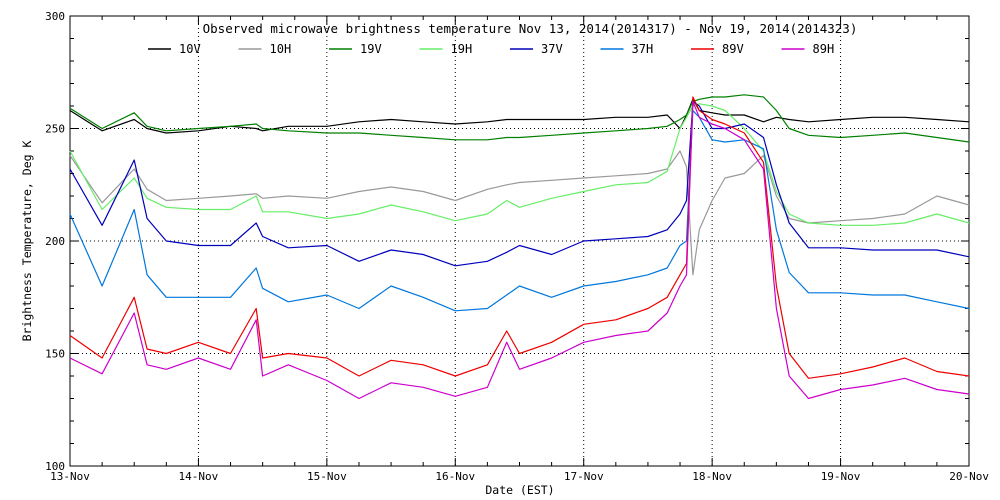 The width and height of the screenshot is (1000, 500). I want to click on x-tick-label: 15-Nov, so click(327, 476).